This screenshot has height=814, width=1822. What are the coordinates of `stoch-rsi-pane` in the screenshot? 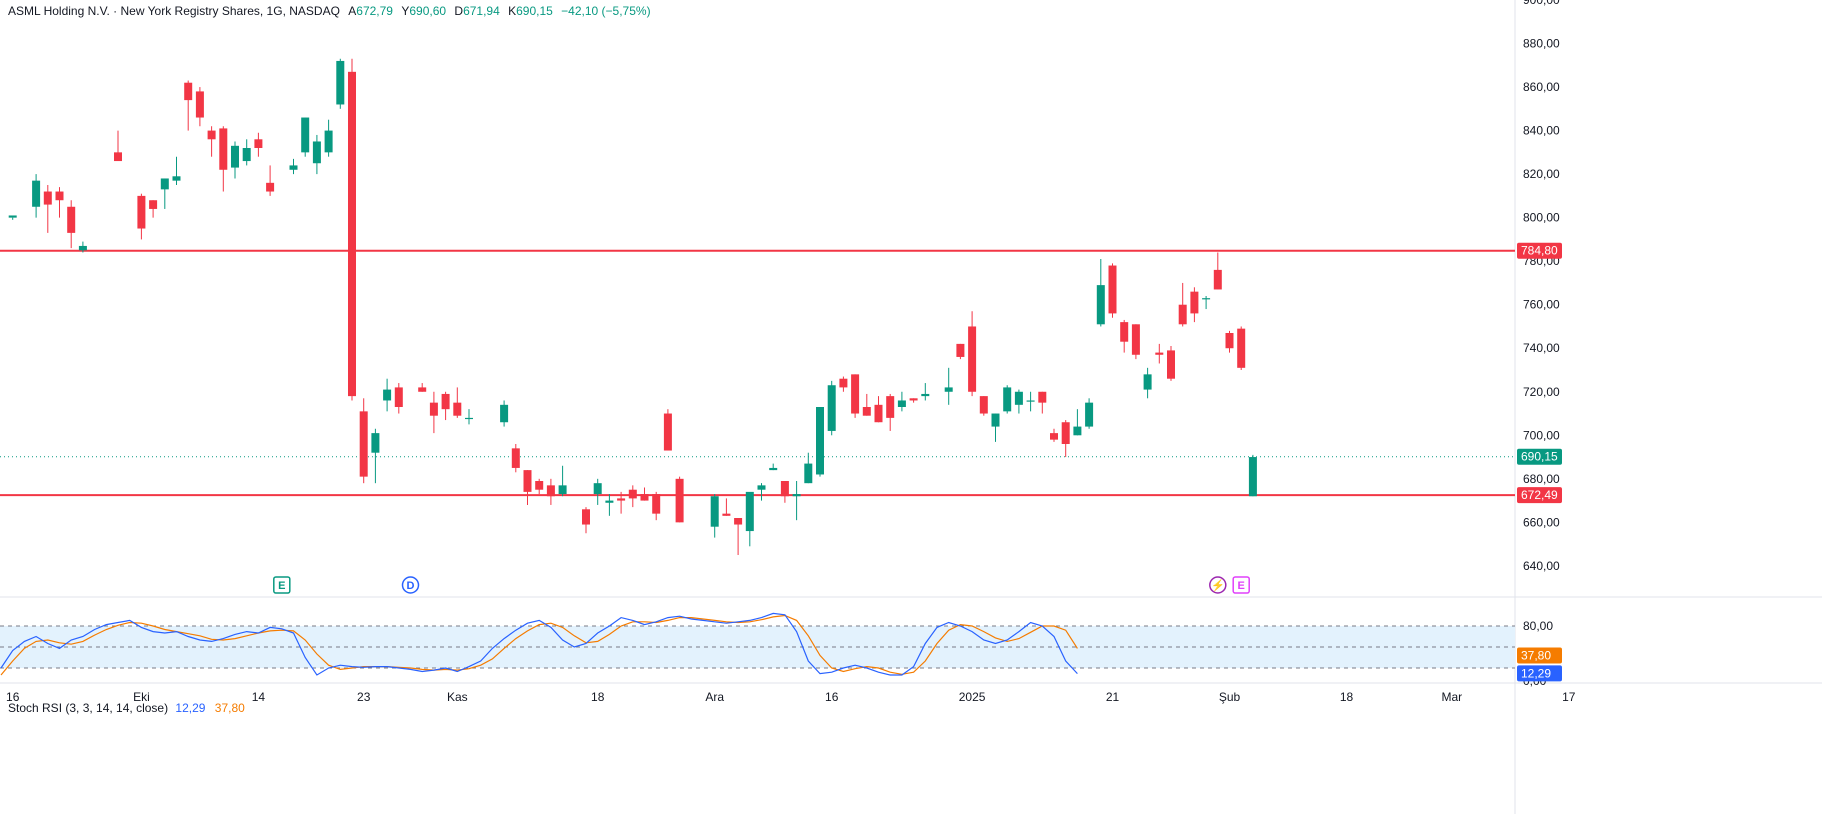 It's located at (757, 644).